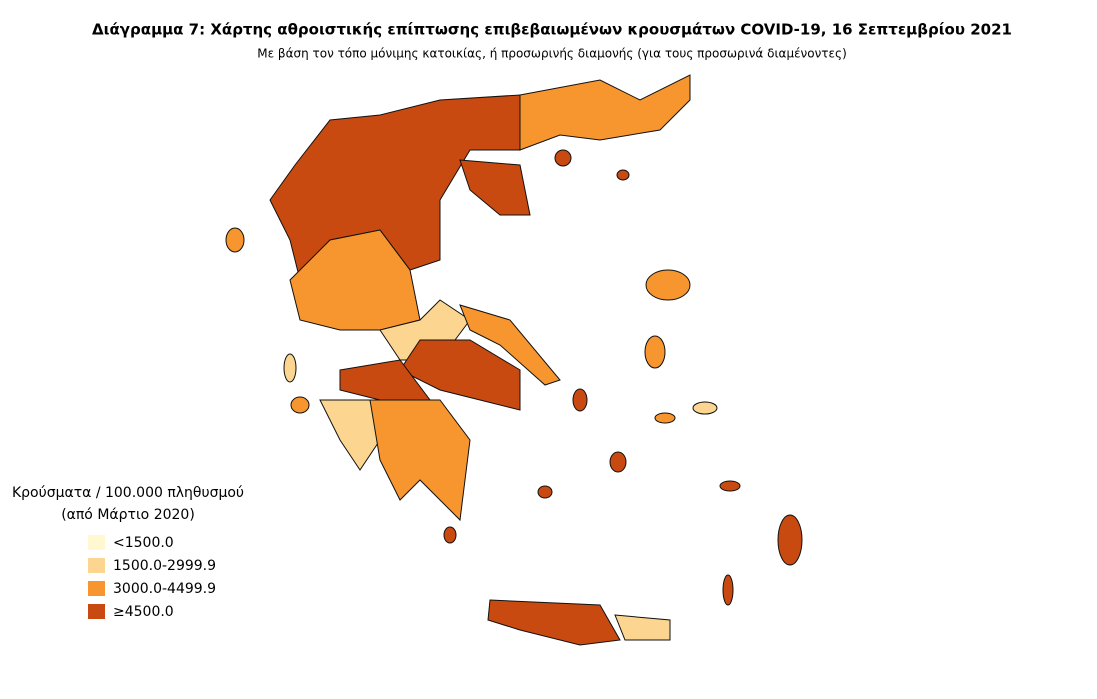  I want to click on legend-title: (από Μάρτιο 2020), so click(128, 515).